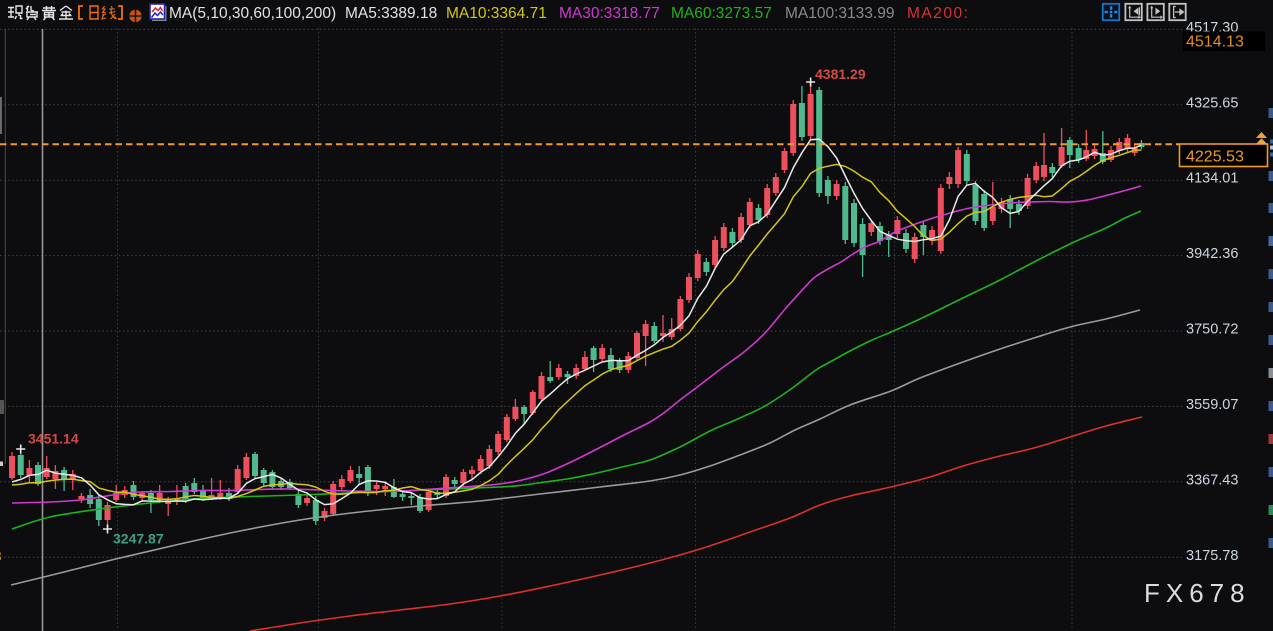 The height and width of the screenshot is (631, 1273). I want to click on svg-text: 4325.65, so click(1212, 103).